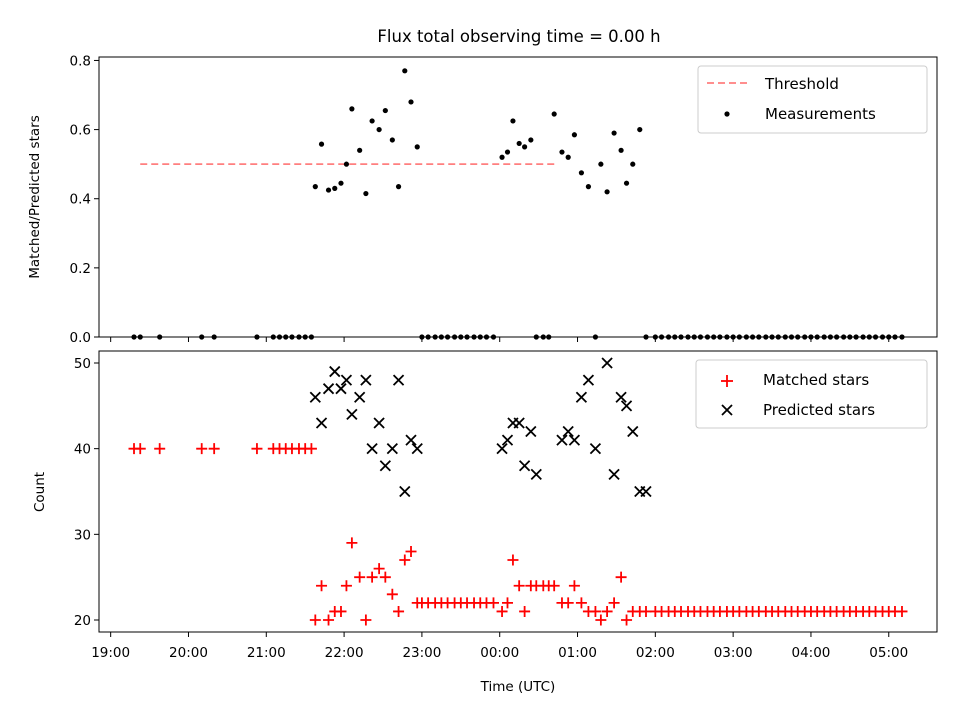  I want to click on x-tick-label: 22:00, so click(344, 653).